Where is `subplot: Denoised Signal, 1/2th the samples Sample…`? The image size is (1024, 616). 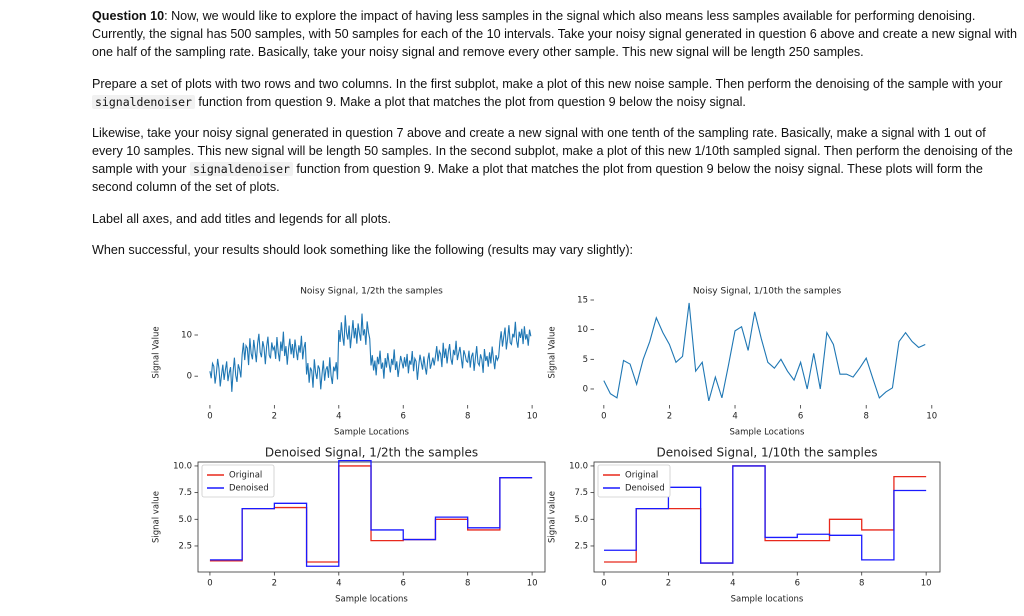 subplot: Denoised Signal, 1/2th the samples Sample… is located at coordinates (349, 525).